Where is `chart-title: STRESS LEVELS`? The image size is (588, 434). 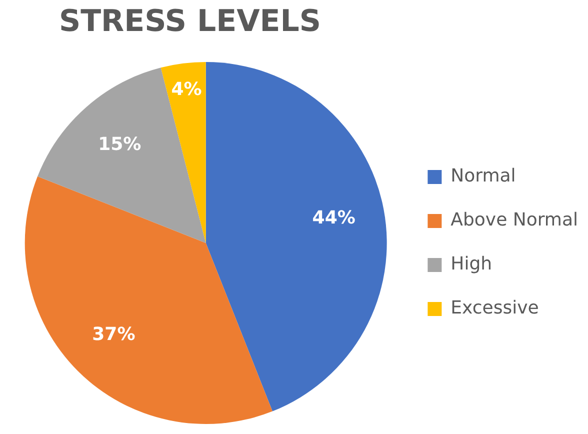
chart-title: STRESS LEVELS is located at coordinates (190, 21).